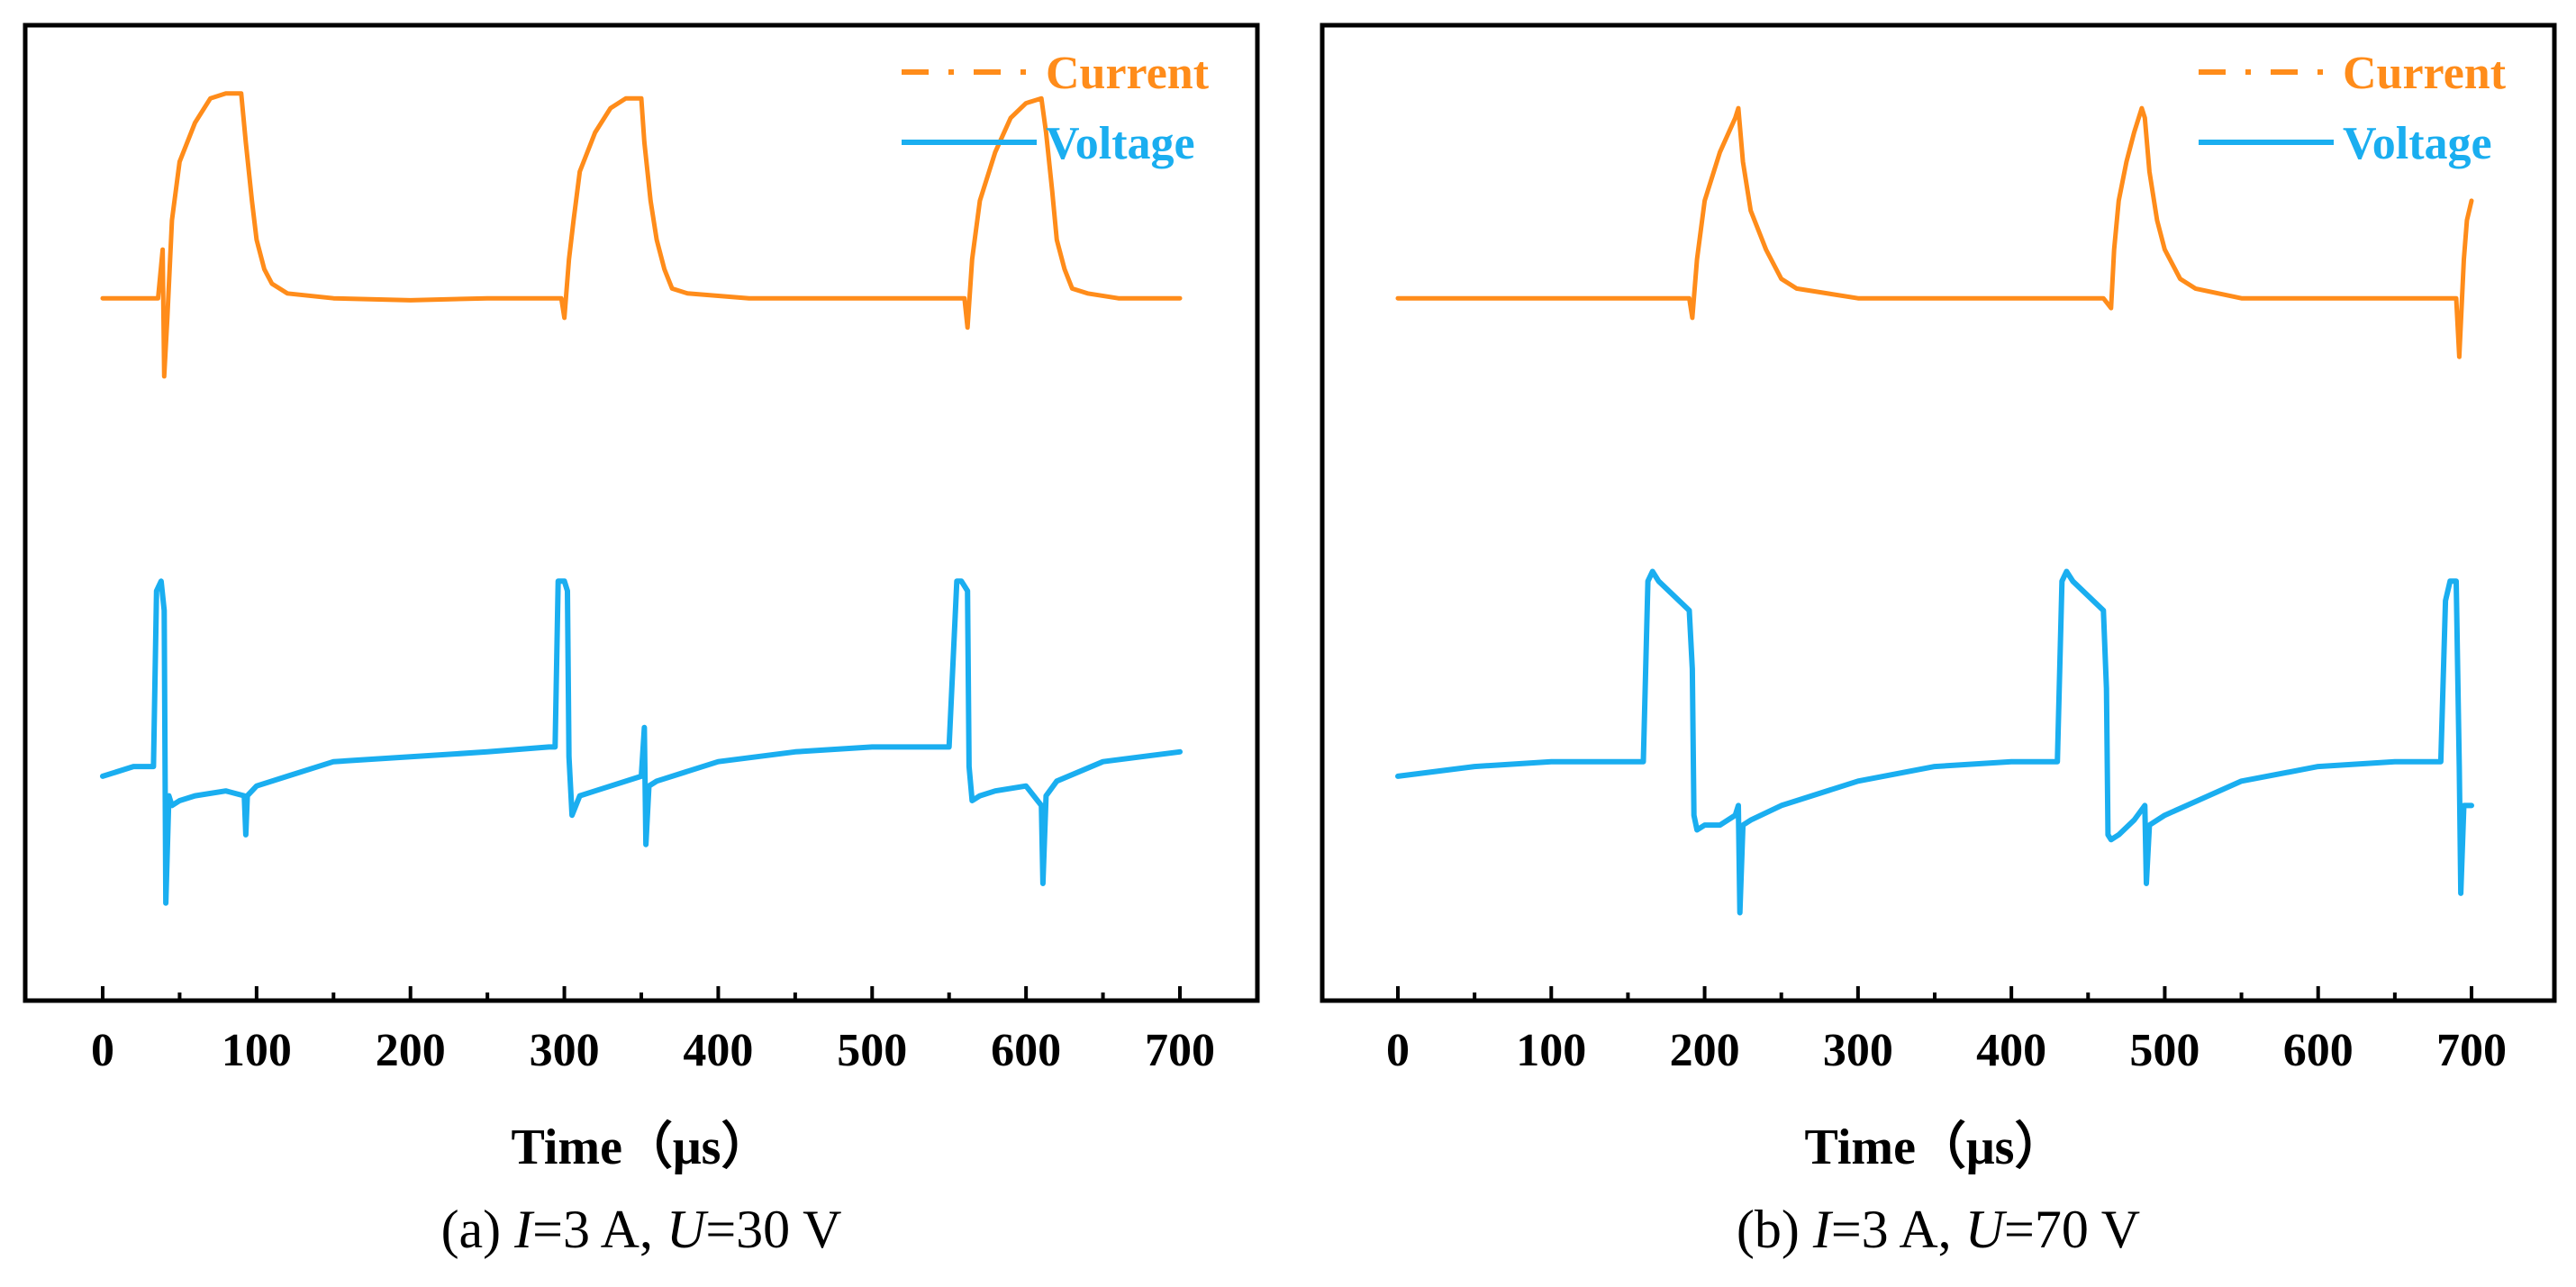 The image size is (2576, 1287). What do you see at coordinates (1939, 1229) in the screenshot?
I see `panel-caption: (b) I=3 A, U=70 V` at bounding box center [1939, 1229].